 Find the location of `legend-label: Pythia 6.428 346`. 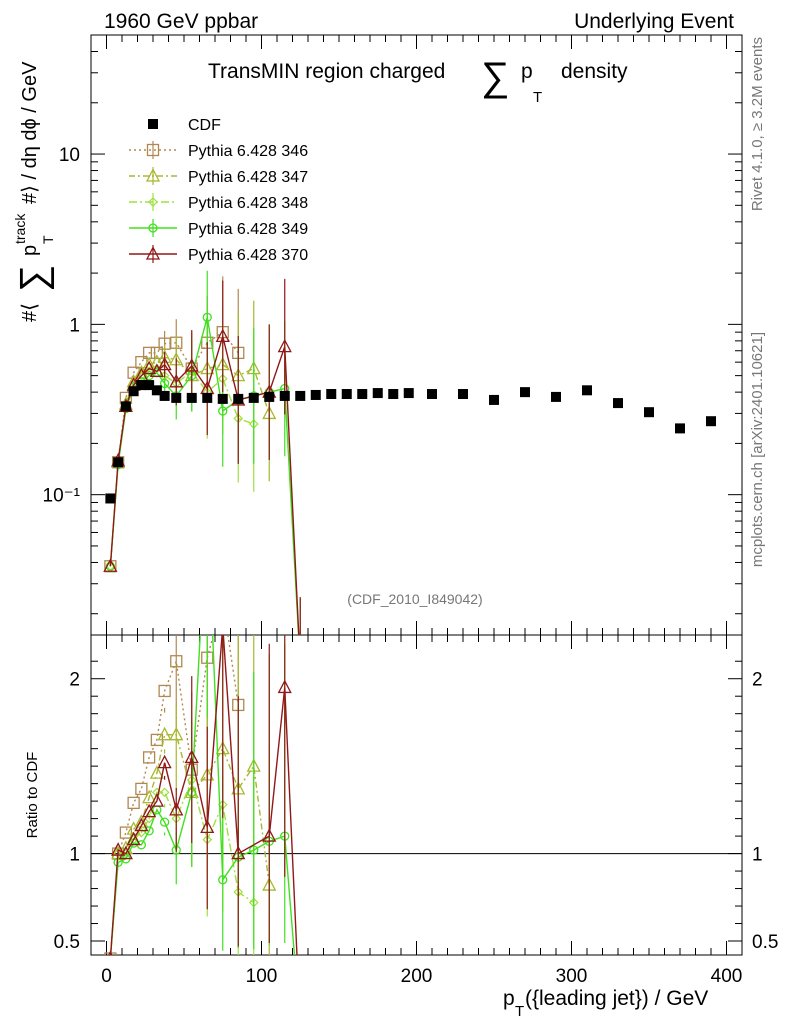

legend-label: Pythia 6.428 346 is located at coordinates (248, 151).